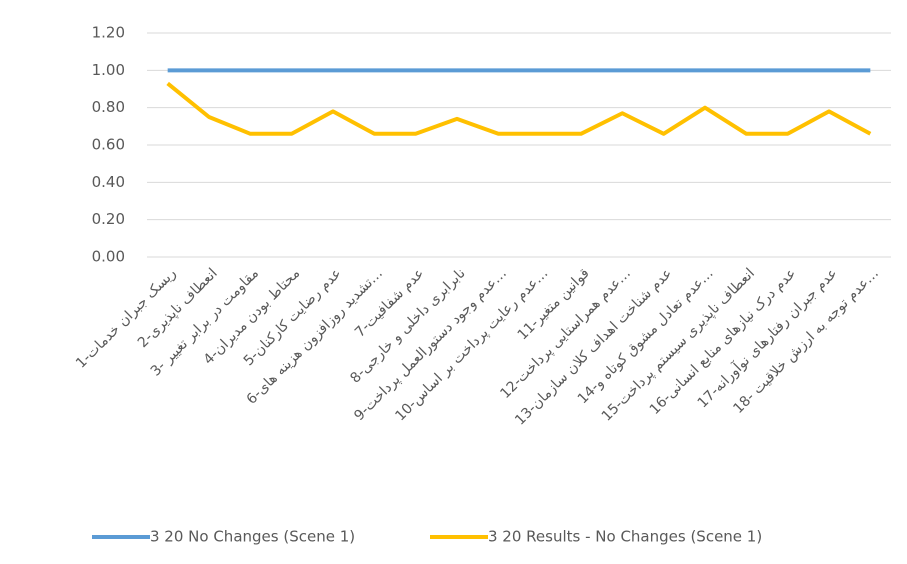 The height and width of the screenshot is (564, 907). I want to click on legend-label: 3 20 No Changes (Scene 1), so click(252, 537).